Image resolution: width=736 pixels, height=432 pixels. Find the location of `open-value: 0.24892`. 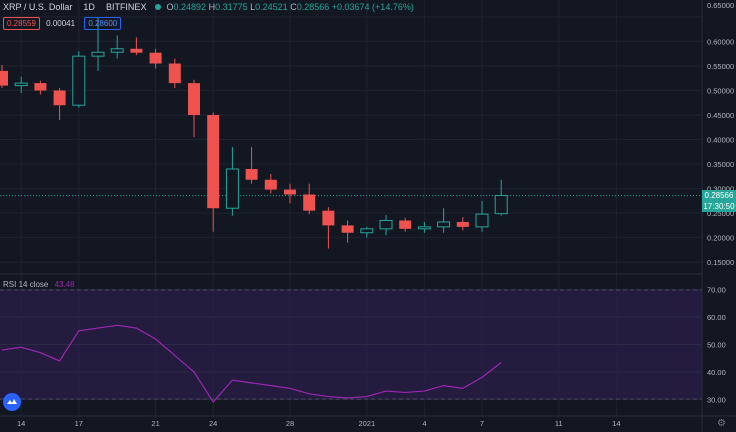

open-value: 0.24892 is located at coordinates (190, 7).